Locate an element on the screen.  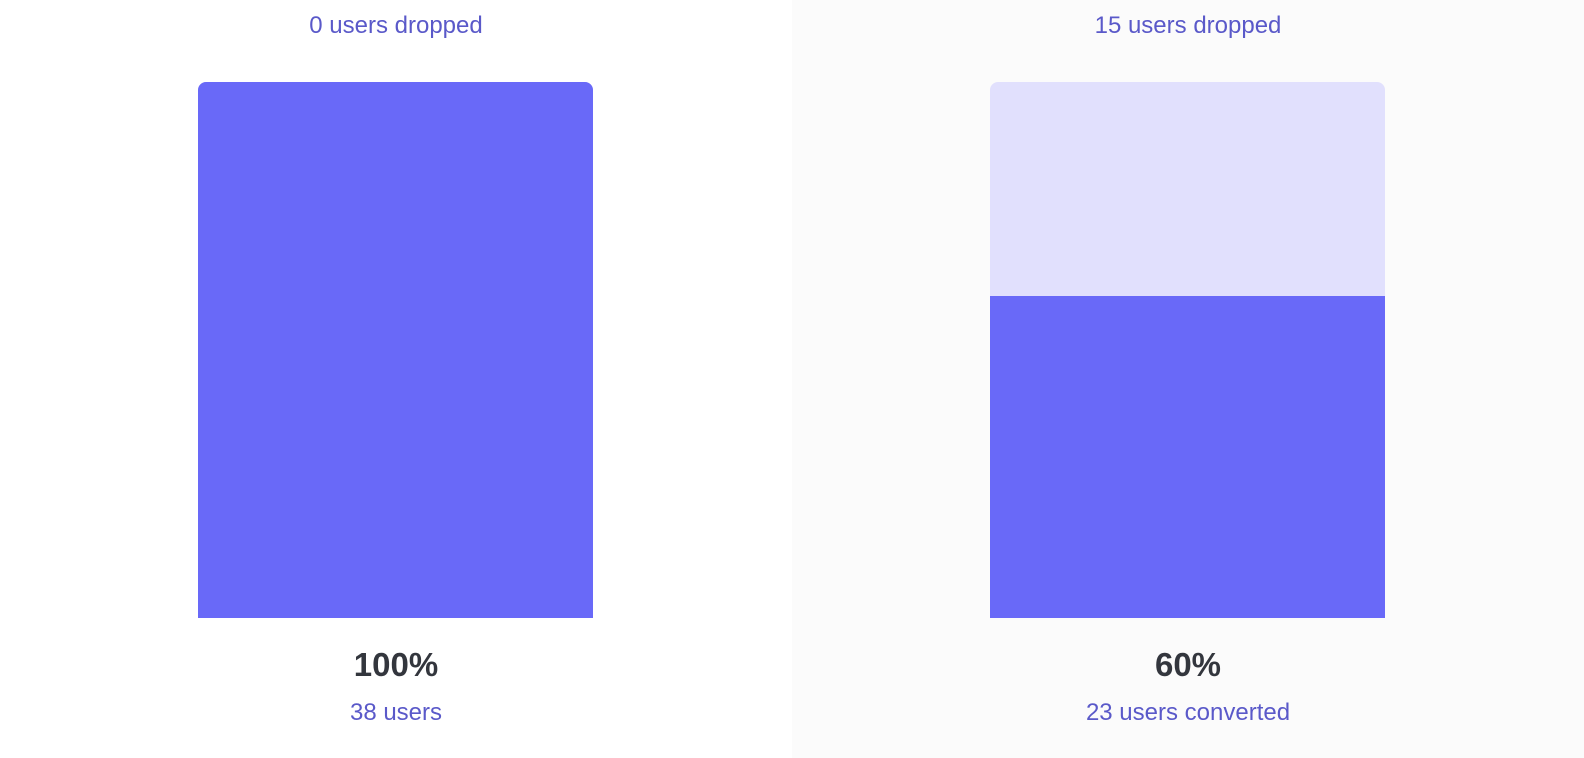
dropped-users-label: 15 users dropped is located at coordinates (1188, 25).